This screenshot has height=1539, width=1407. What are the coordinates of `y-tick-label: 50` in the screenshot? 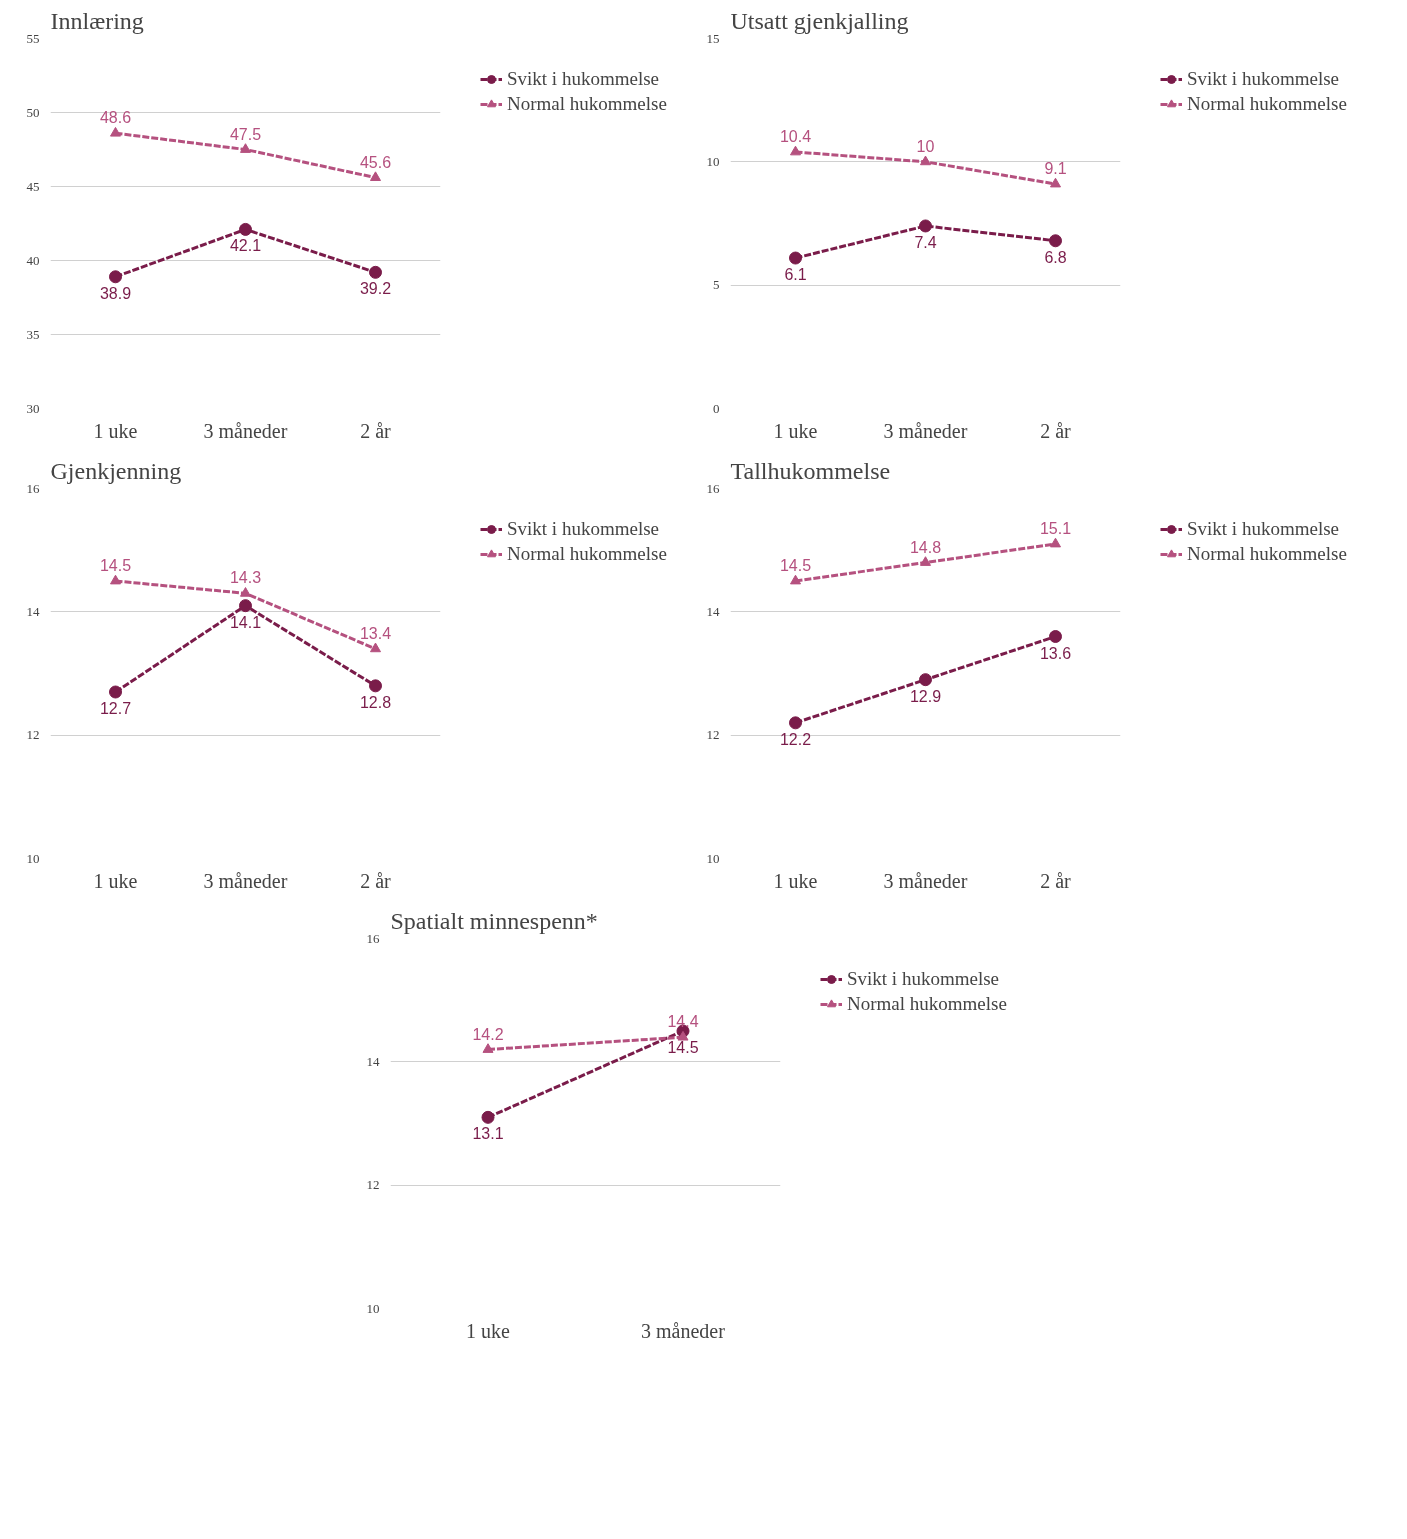 It's located at (33, 112).